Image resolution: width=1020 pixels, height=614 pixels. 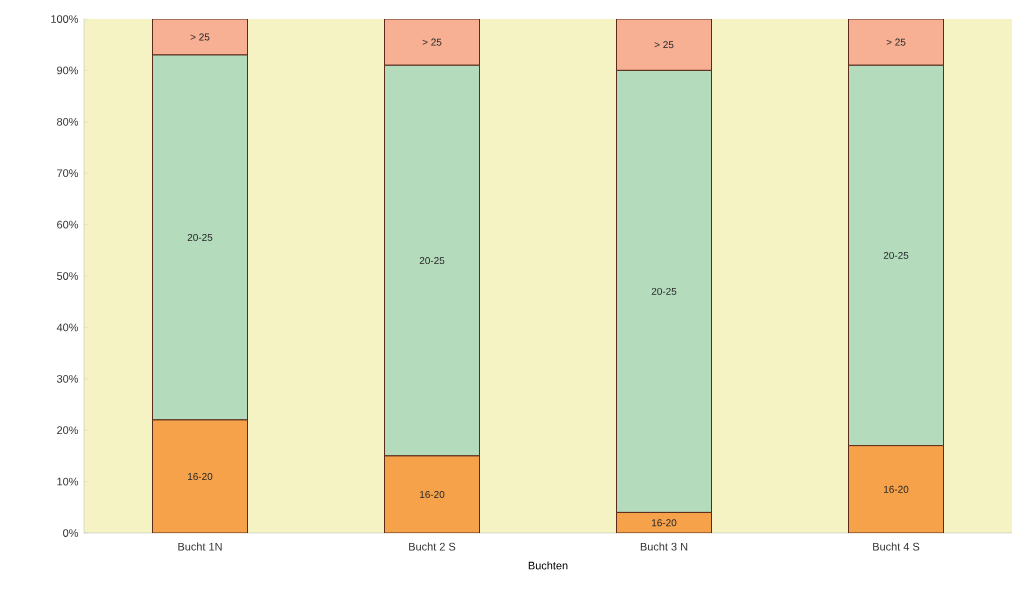 What do you see at coordinates (68, 173) in the screenshot?
I see `y-tick-label: 70%` at bounding box center [68, 173].